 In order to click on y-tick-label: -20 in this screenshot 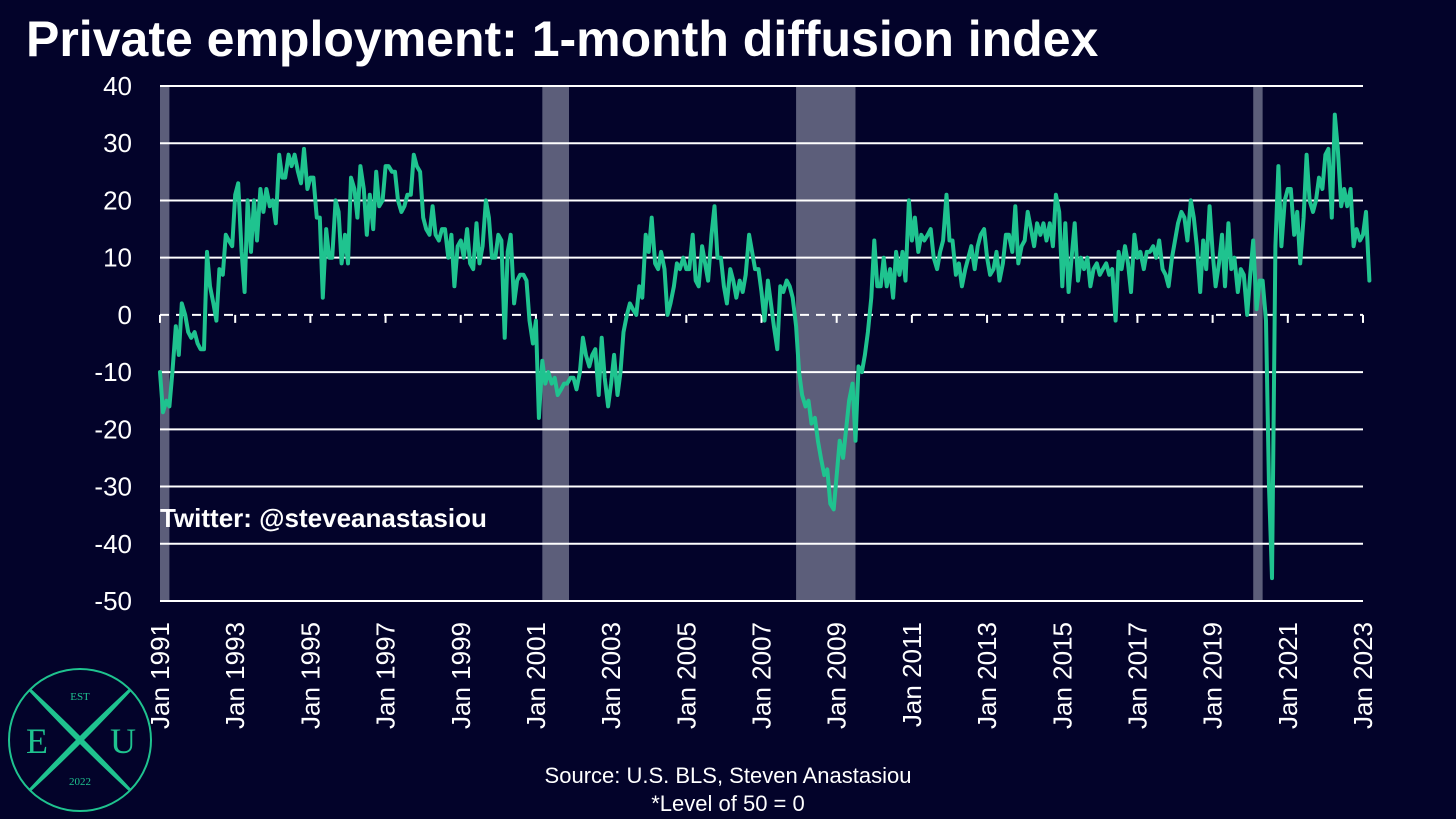, I will do `click(113, 429)`.